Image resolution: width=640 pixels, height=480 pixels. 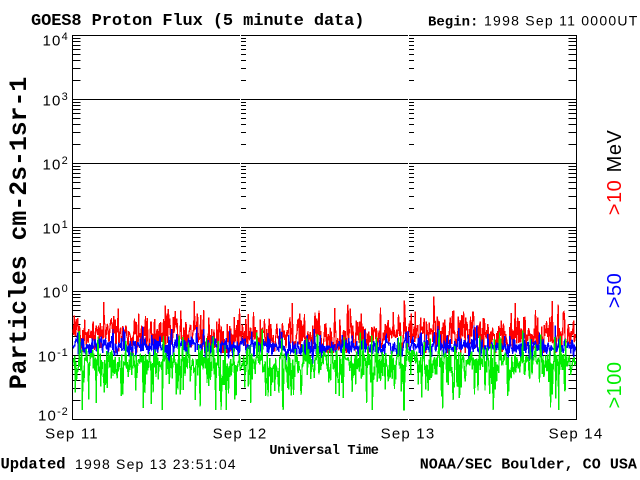 What do you see at coordinates (55, 292) in the screenshot?
I see `svg-text: 10⁰` at bounding box center [55, 292].